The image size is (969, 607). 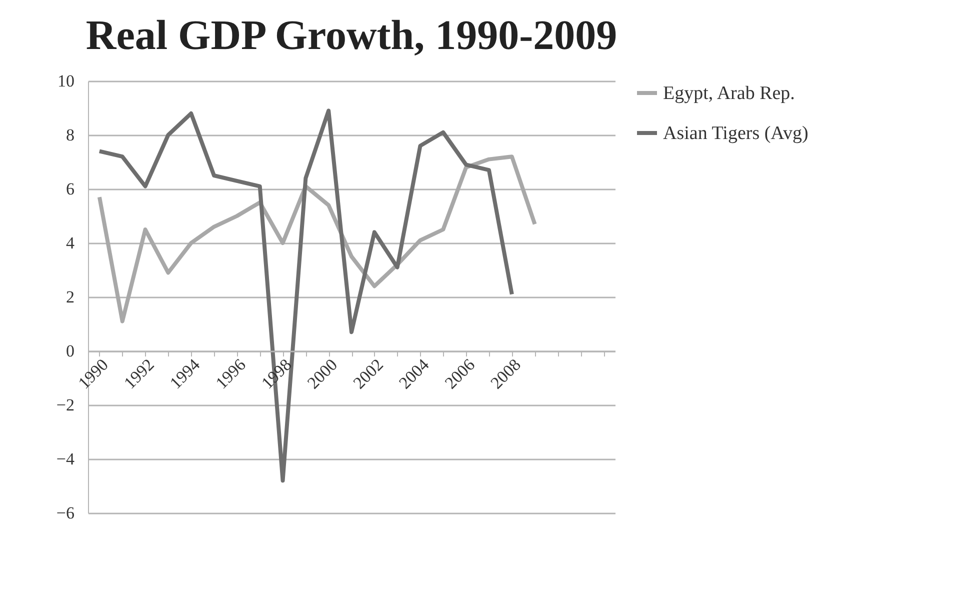 What do you see at coordinates (70, 297) in the screenshot?
I see `y-tick-label: 2` at bounding box center [70, 297].